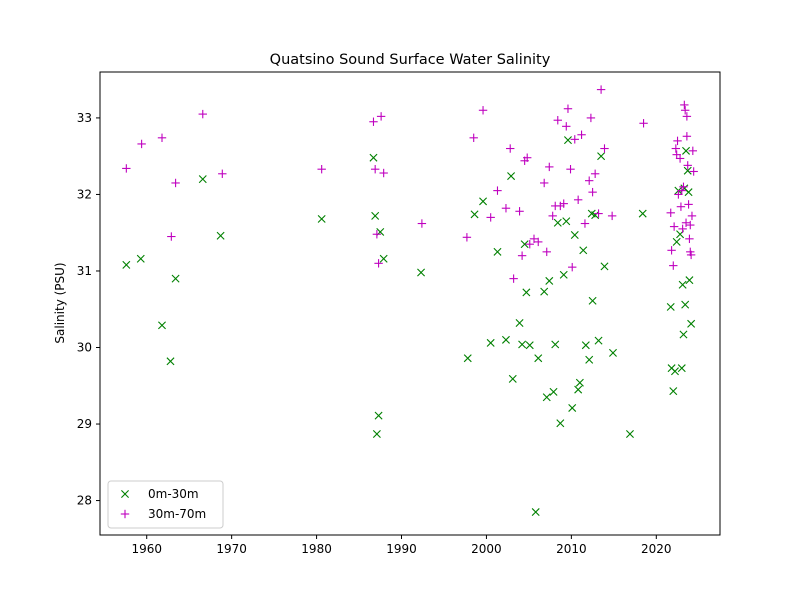  I want to click on x-tick-label: 1970, so click(231, 549).